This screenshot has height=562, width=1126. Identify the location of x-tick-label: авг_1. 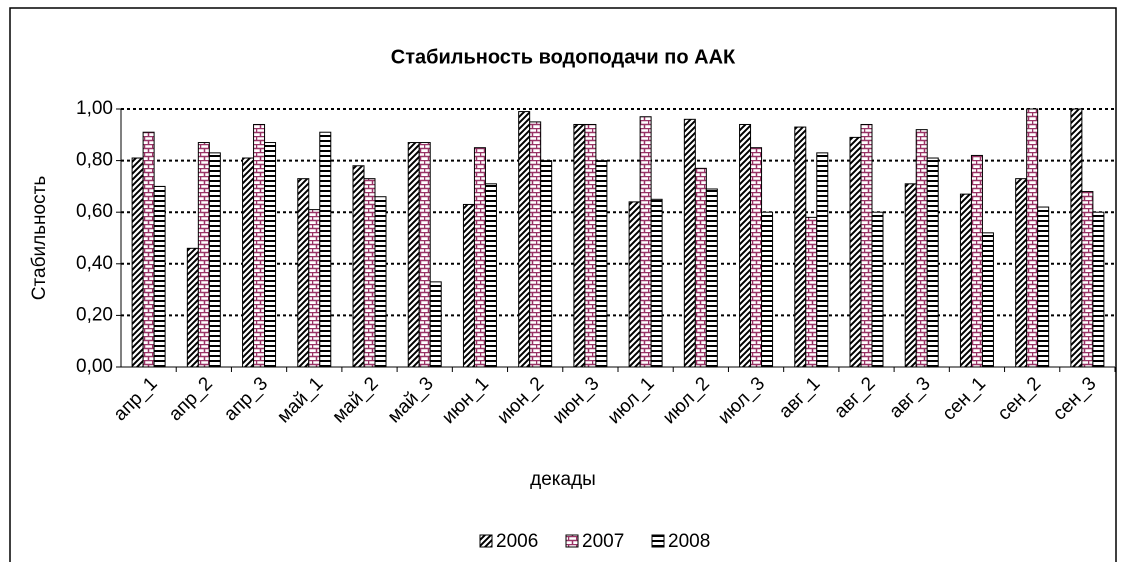
(799, 397).